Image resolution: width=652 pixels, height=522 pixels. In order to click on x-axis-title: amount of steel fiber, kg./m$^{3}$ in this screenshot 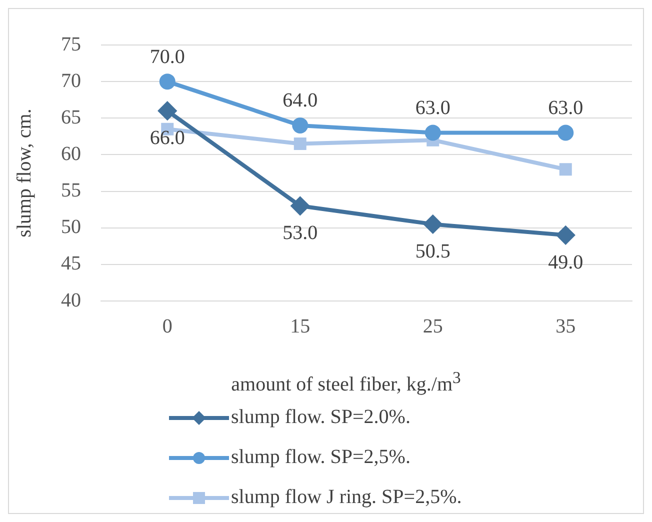, I will do `click(346, 382)`.